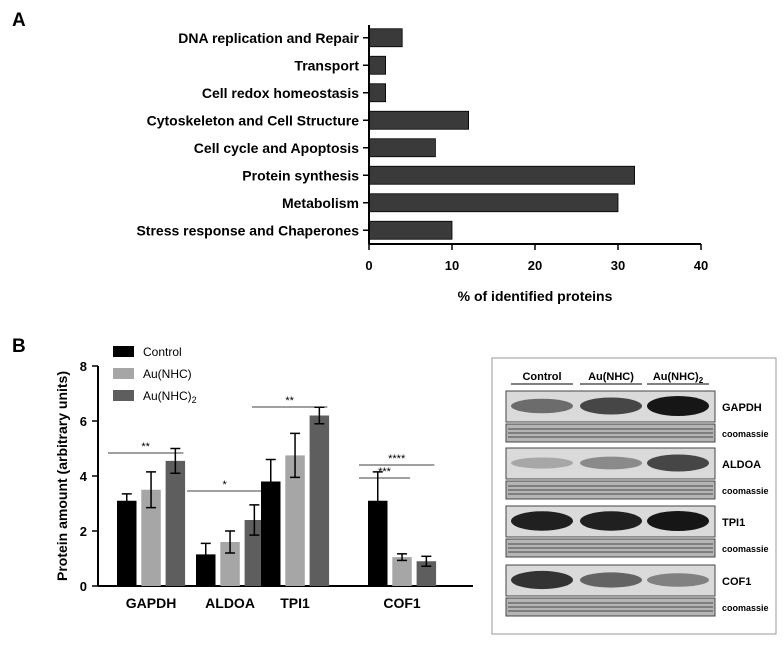 This screenshot has height=646, width=784. I want to click on x-category-label: ALDOA, so click(230, 603).